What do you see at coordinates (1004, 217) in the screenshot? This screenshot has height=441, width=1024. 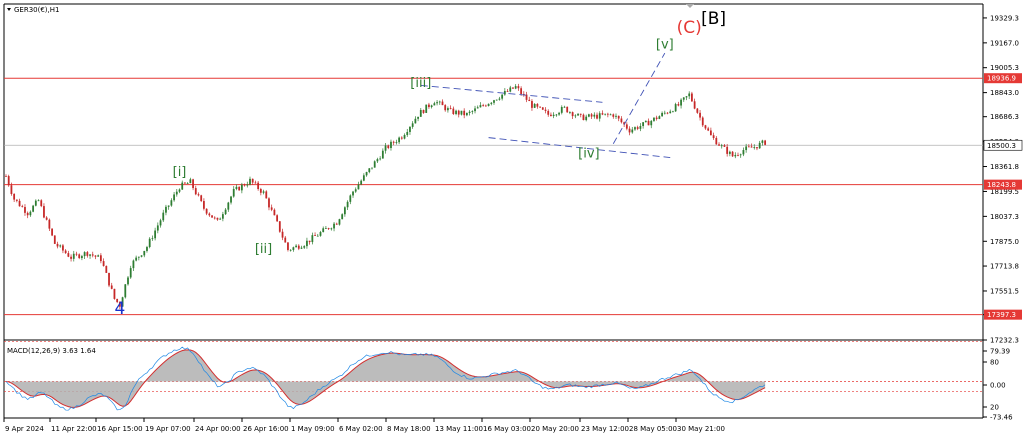 I see `price-tick-label: 18037.3` at bounding box center [1004, 217].